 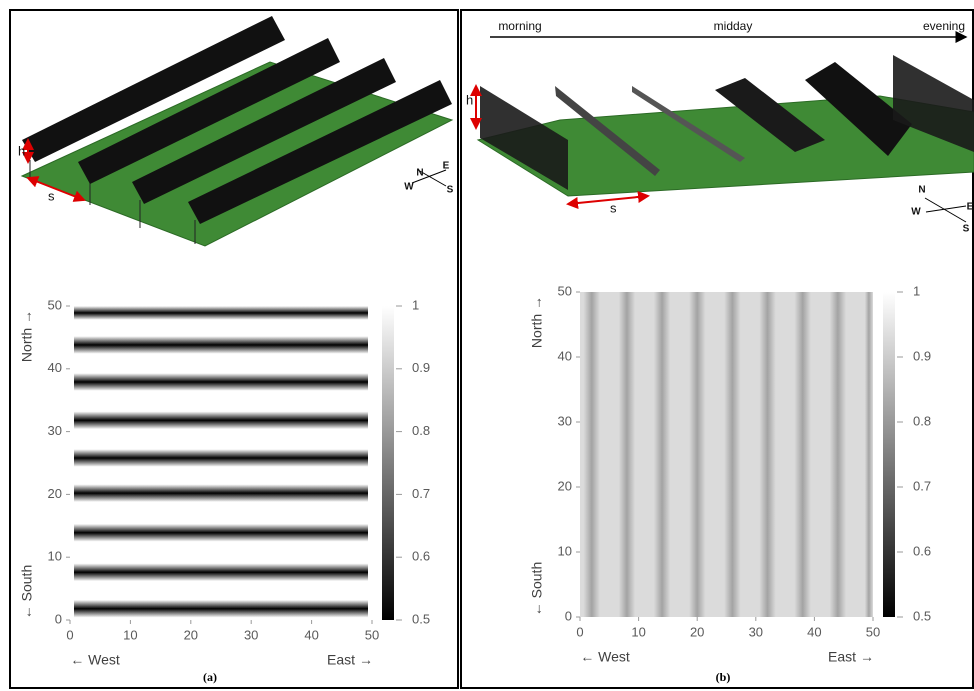 I want to click on illustration-a, so click(x=237, y=131).